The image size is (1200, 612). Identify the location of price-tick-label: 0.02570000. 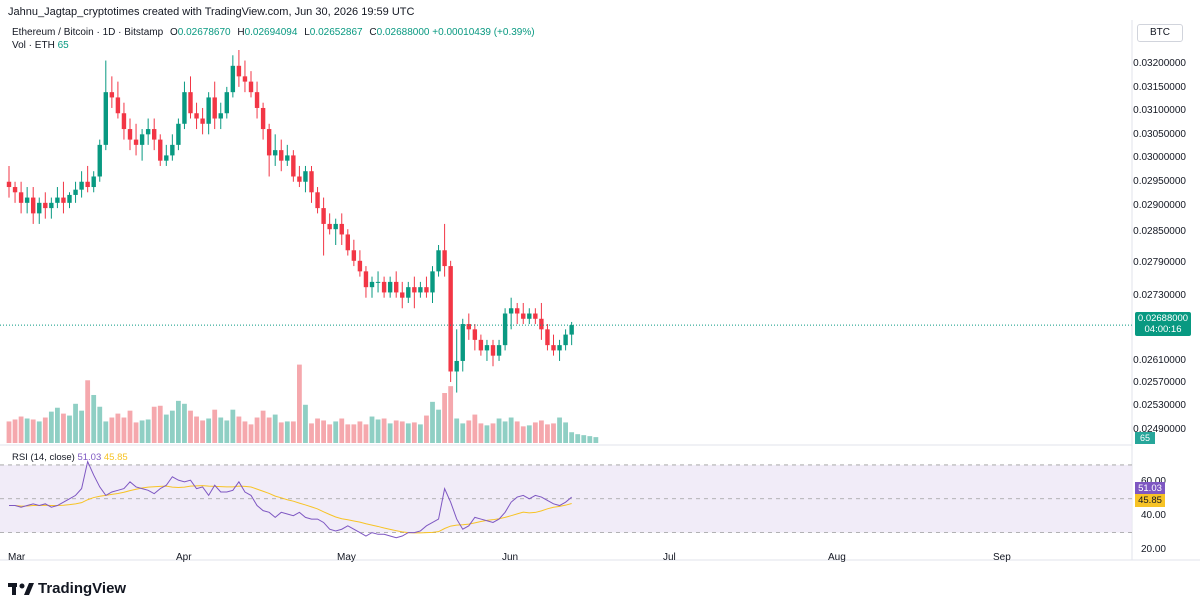
(1159, 382).